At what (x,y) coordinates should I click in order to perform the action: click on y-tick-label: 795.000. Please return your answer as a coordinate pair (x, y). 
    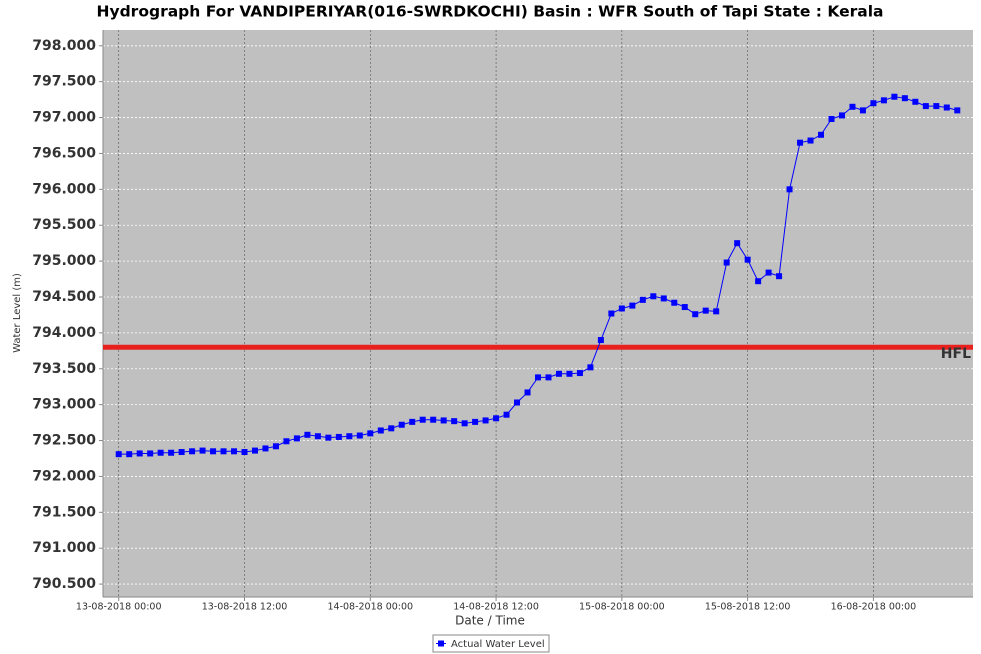
    Looking at the image, I should click on (64, 261).